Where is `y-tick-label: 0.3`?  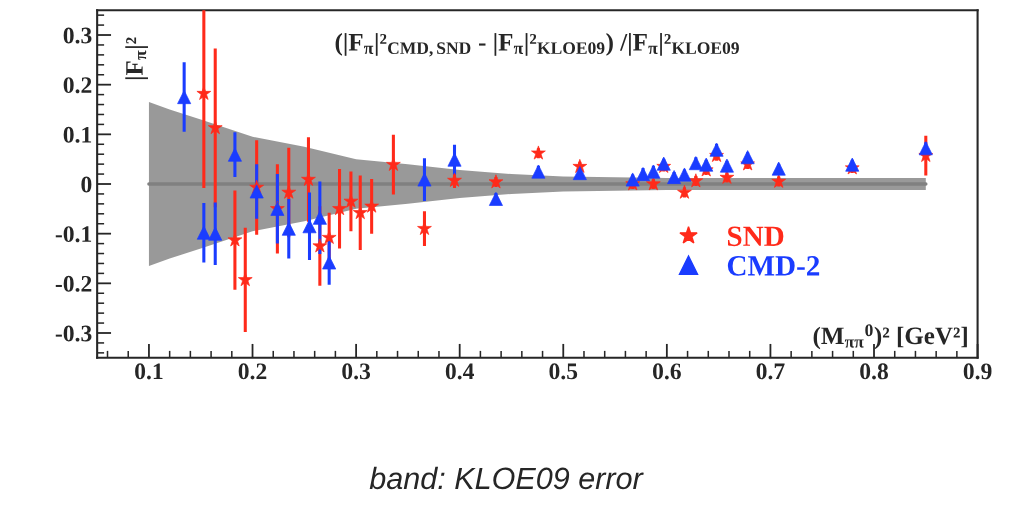 y-tick-label: 0.3 is located at coordinates (77, 35).